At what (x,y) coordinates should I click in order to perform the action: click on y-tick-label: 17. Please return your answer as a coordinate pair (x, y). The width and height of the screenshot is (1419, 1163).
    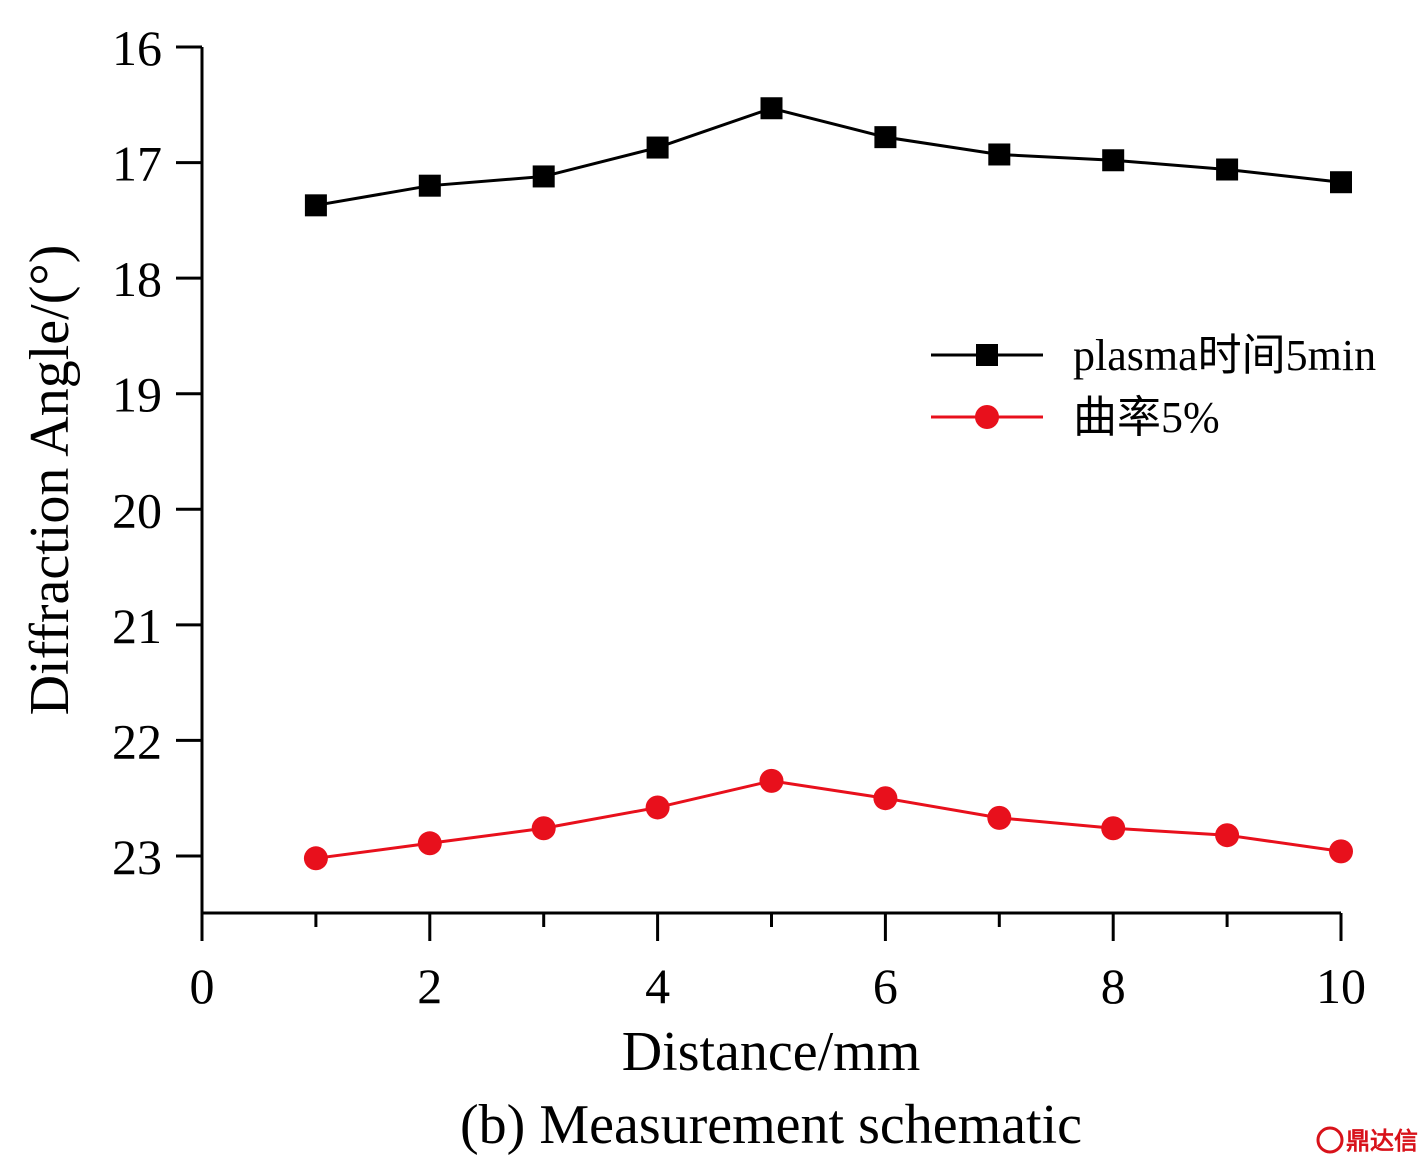
    Looking at the image, I should click on (137, 164).